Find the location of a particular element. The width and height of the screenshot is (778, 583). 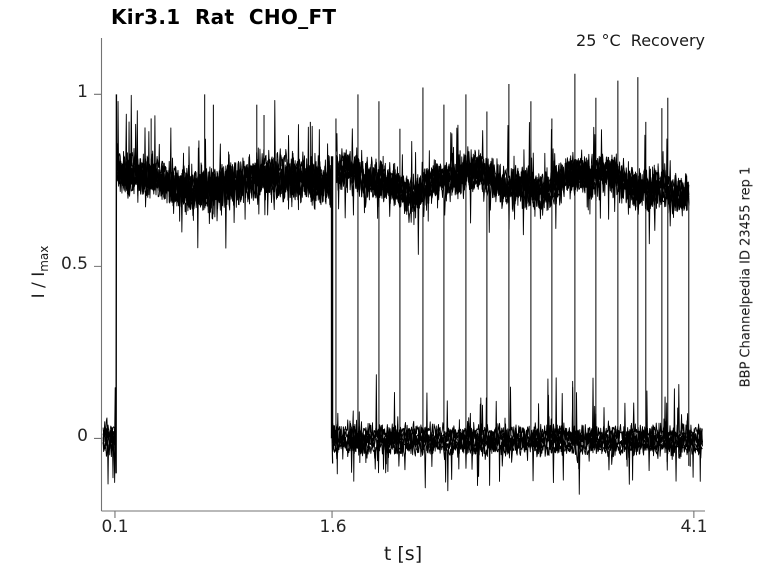

temperature-recovery-annotation: 25 °C Recovery is located at coordinates (640, 40).